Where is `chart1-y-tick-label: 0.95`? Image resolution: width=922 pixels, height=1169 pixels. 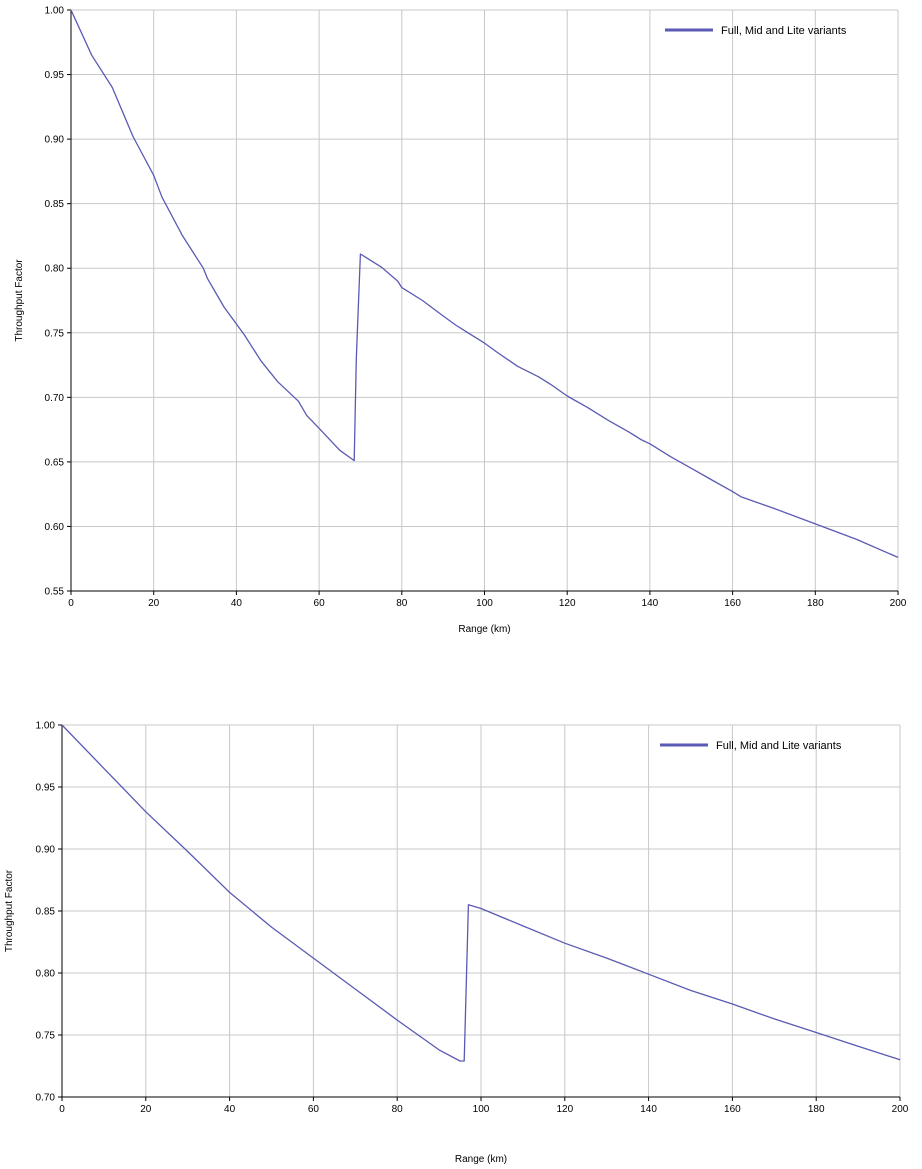
chart1-y-tick-label: 0.95 is located at coordinates (55, 75).